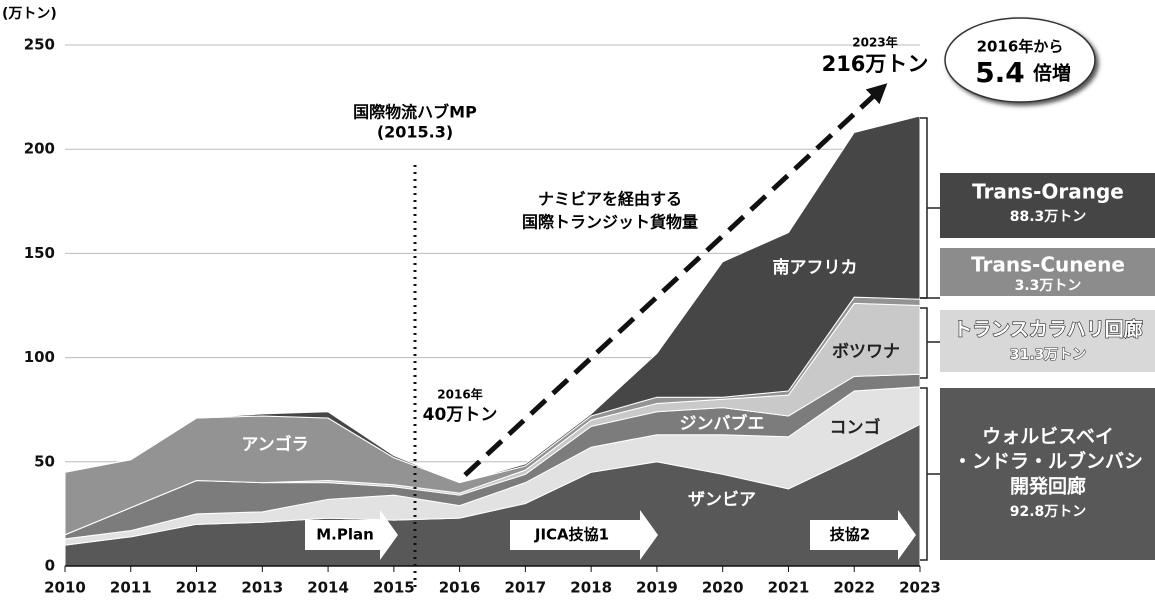  What do you see at coordinates (1052, 73) in the screenshot?
I see `annotation: 倍増` at bounding box center [1052, 73].